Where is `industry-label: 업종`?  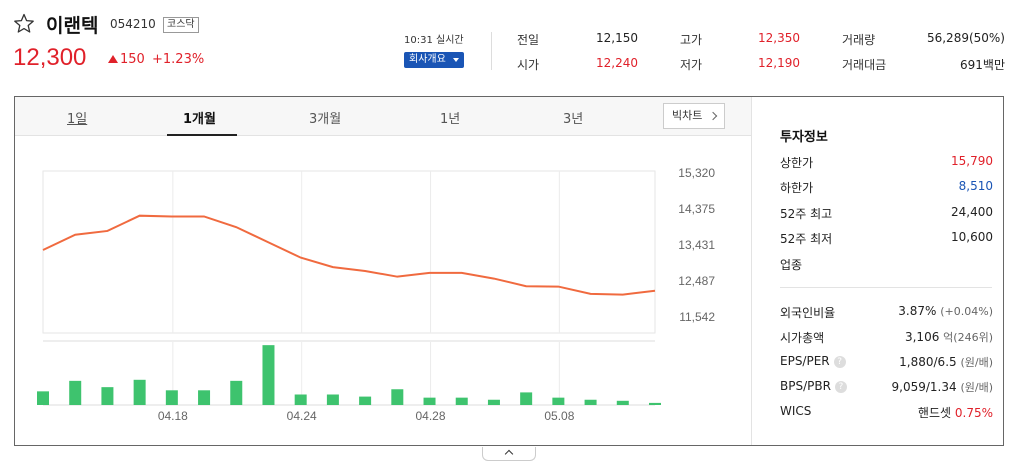
industry-label: 업종 is located at coordinates (791, 265).